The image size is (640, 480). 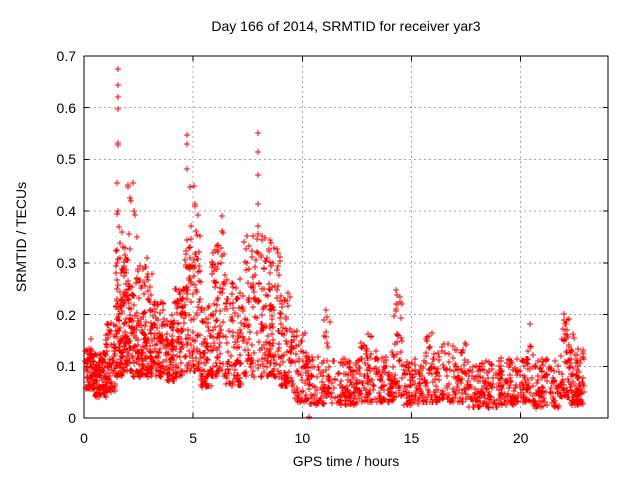 I want to click on y-tick-label: 0.5, so click(x=66, y=159).